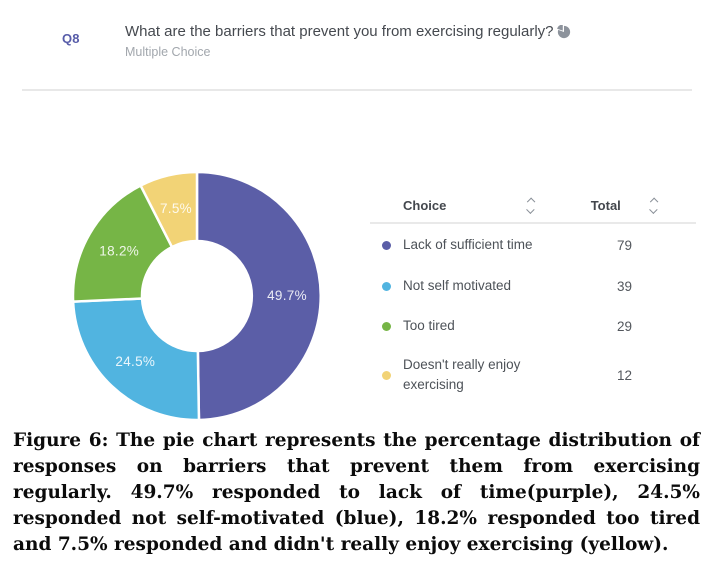  I want to click on question-type-label: Multiple Choice, so click(168, 52).